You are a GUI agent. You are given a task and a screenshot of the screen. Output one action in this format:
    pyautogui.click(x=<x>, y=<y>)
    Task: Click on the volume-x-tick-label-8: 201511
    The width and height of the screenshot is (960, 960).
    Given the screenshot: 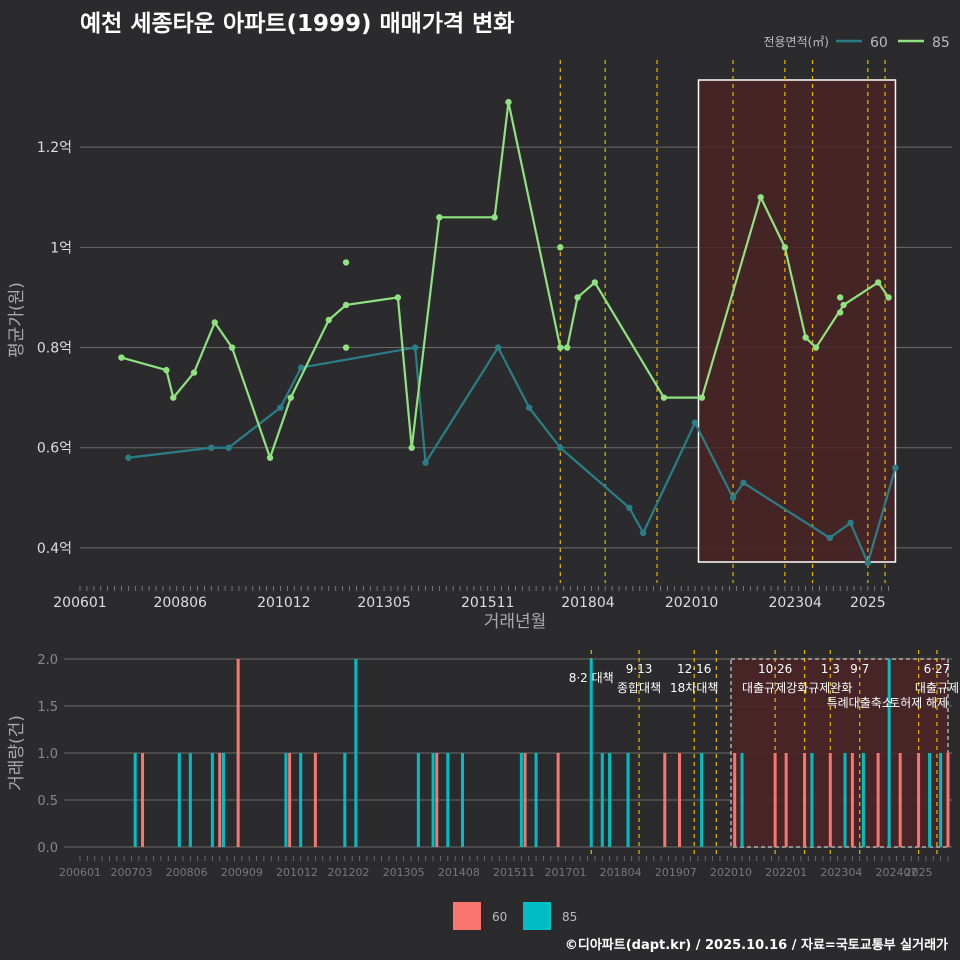 What is the action you would take?
    pyautogui.click(x=514, y=872)
    